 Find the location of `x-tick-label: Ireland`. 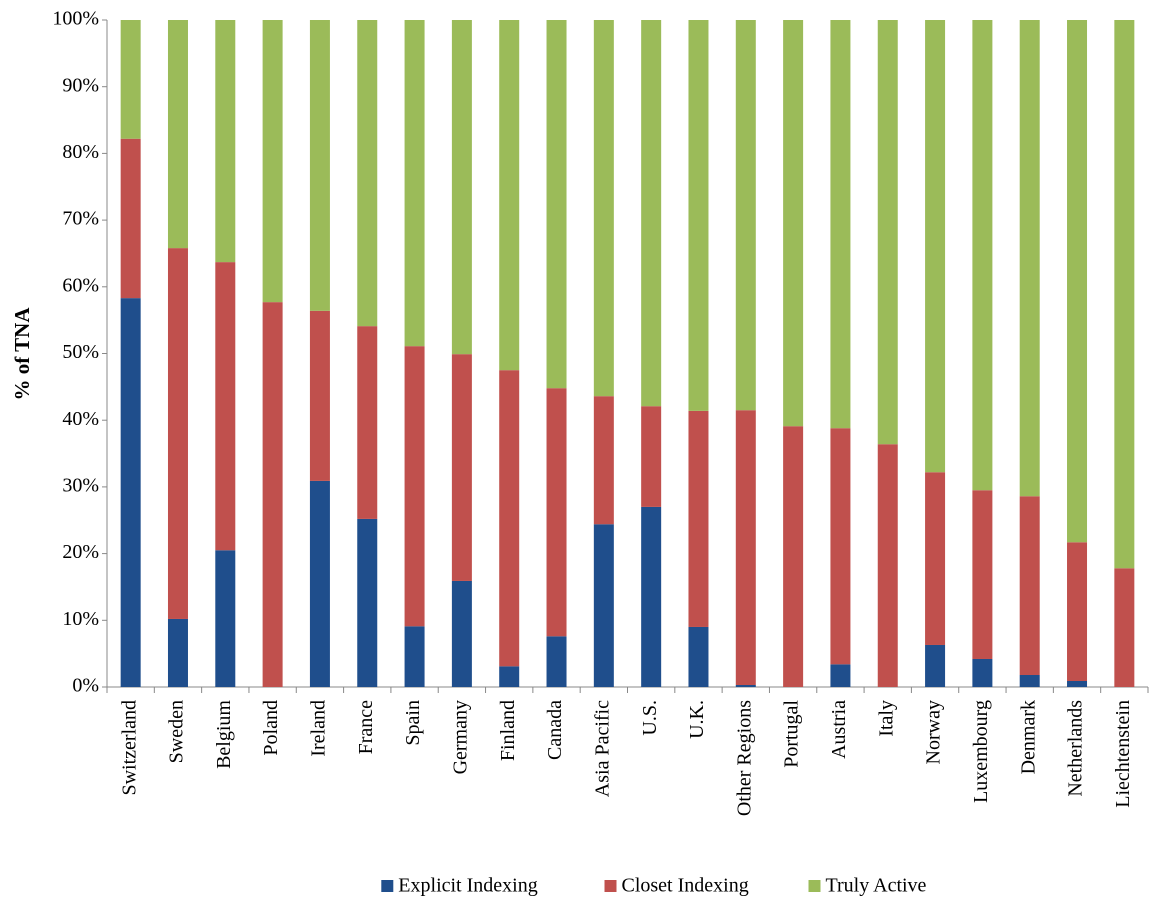

x-tick-label: Ireland is located at coordinates (319, 728).